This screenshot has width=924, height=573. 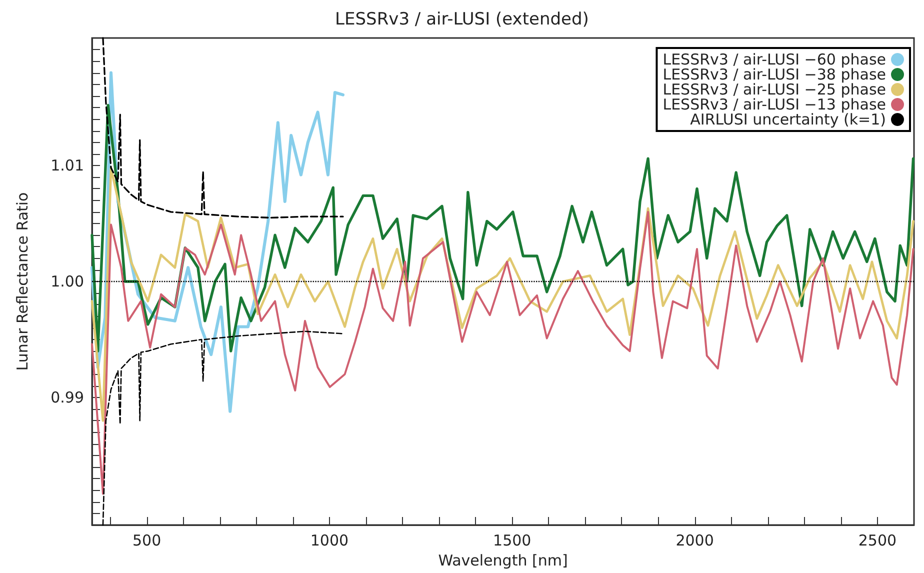 I want to click on y-tick-label: 1.00, so click(x=67, y=281).